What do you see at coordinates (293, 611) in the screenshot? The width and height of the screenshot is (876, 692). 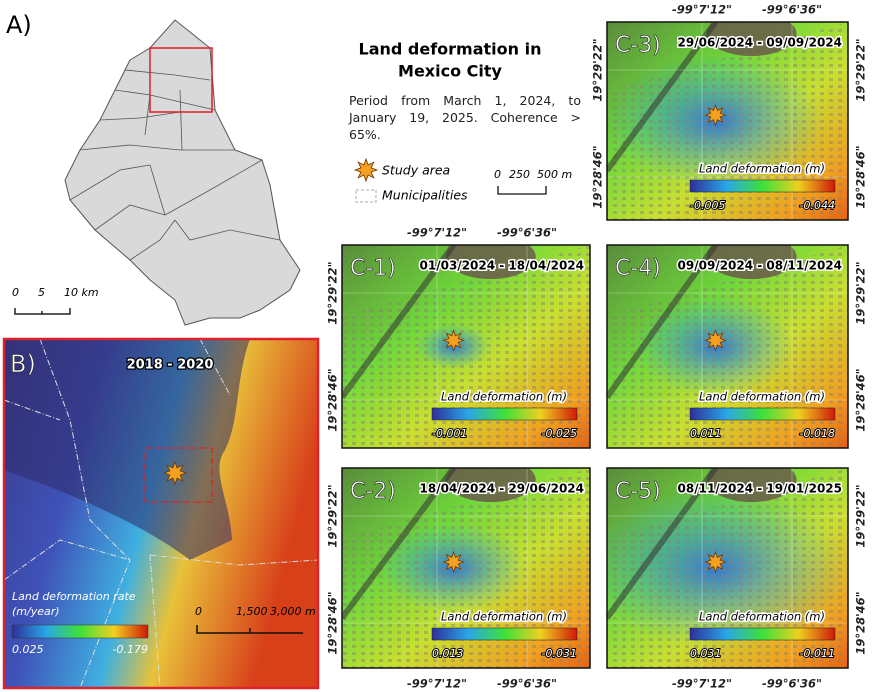 I see `scale-label: 3,000 m` at bounding box center [293, 611].